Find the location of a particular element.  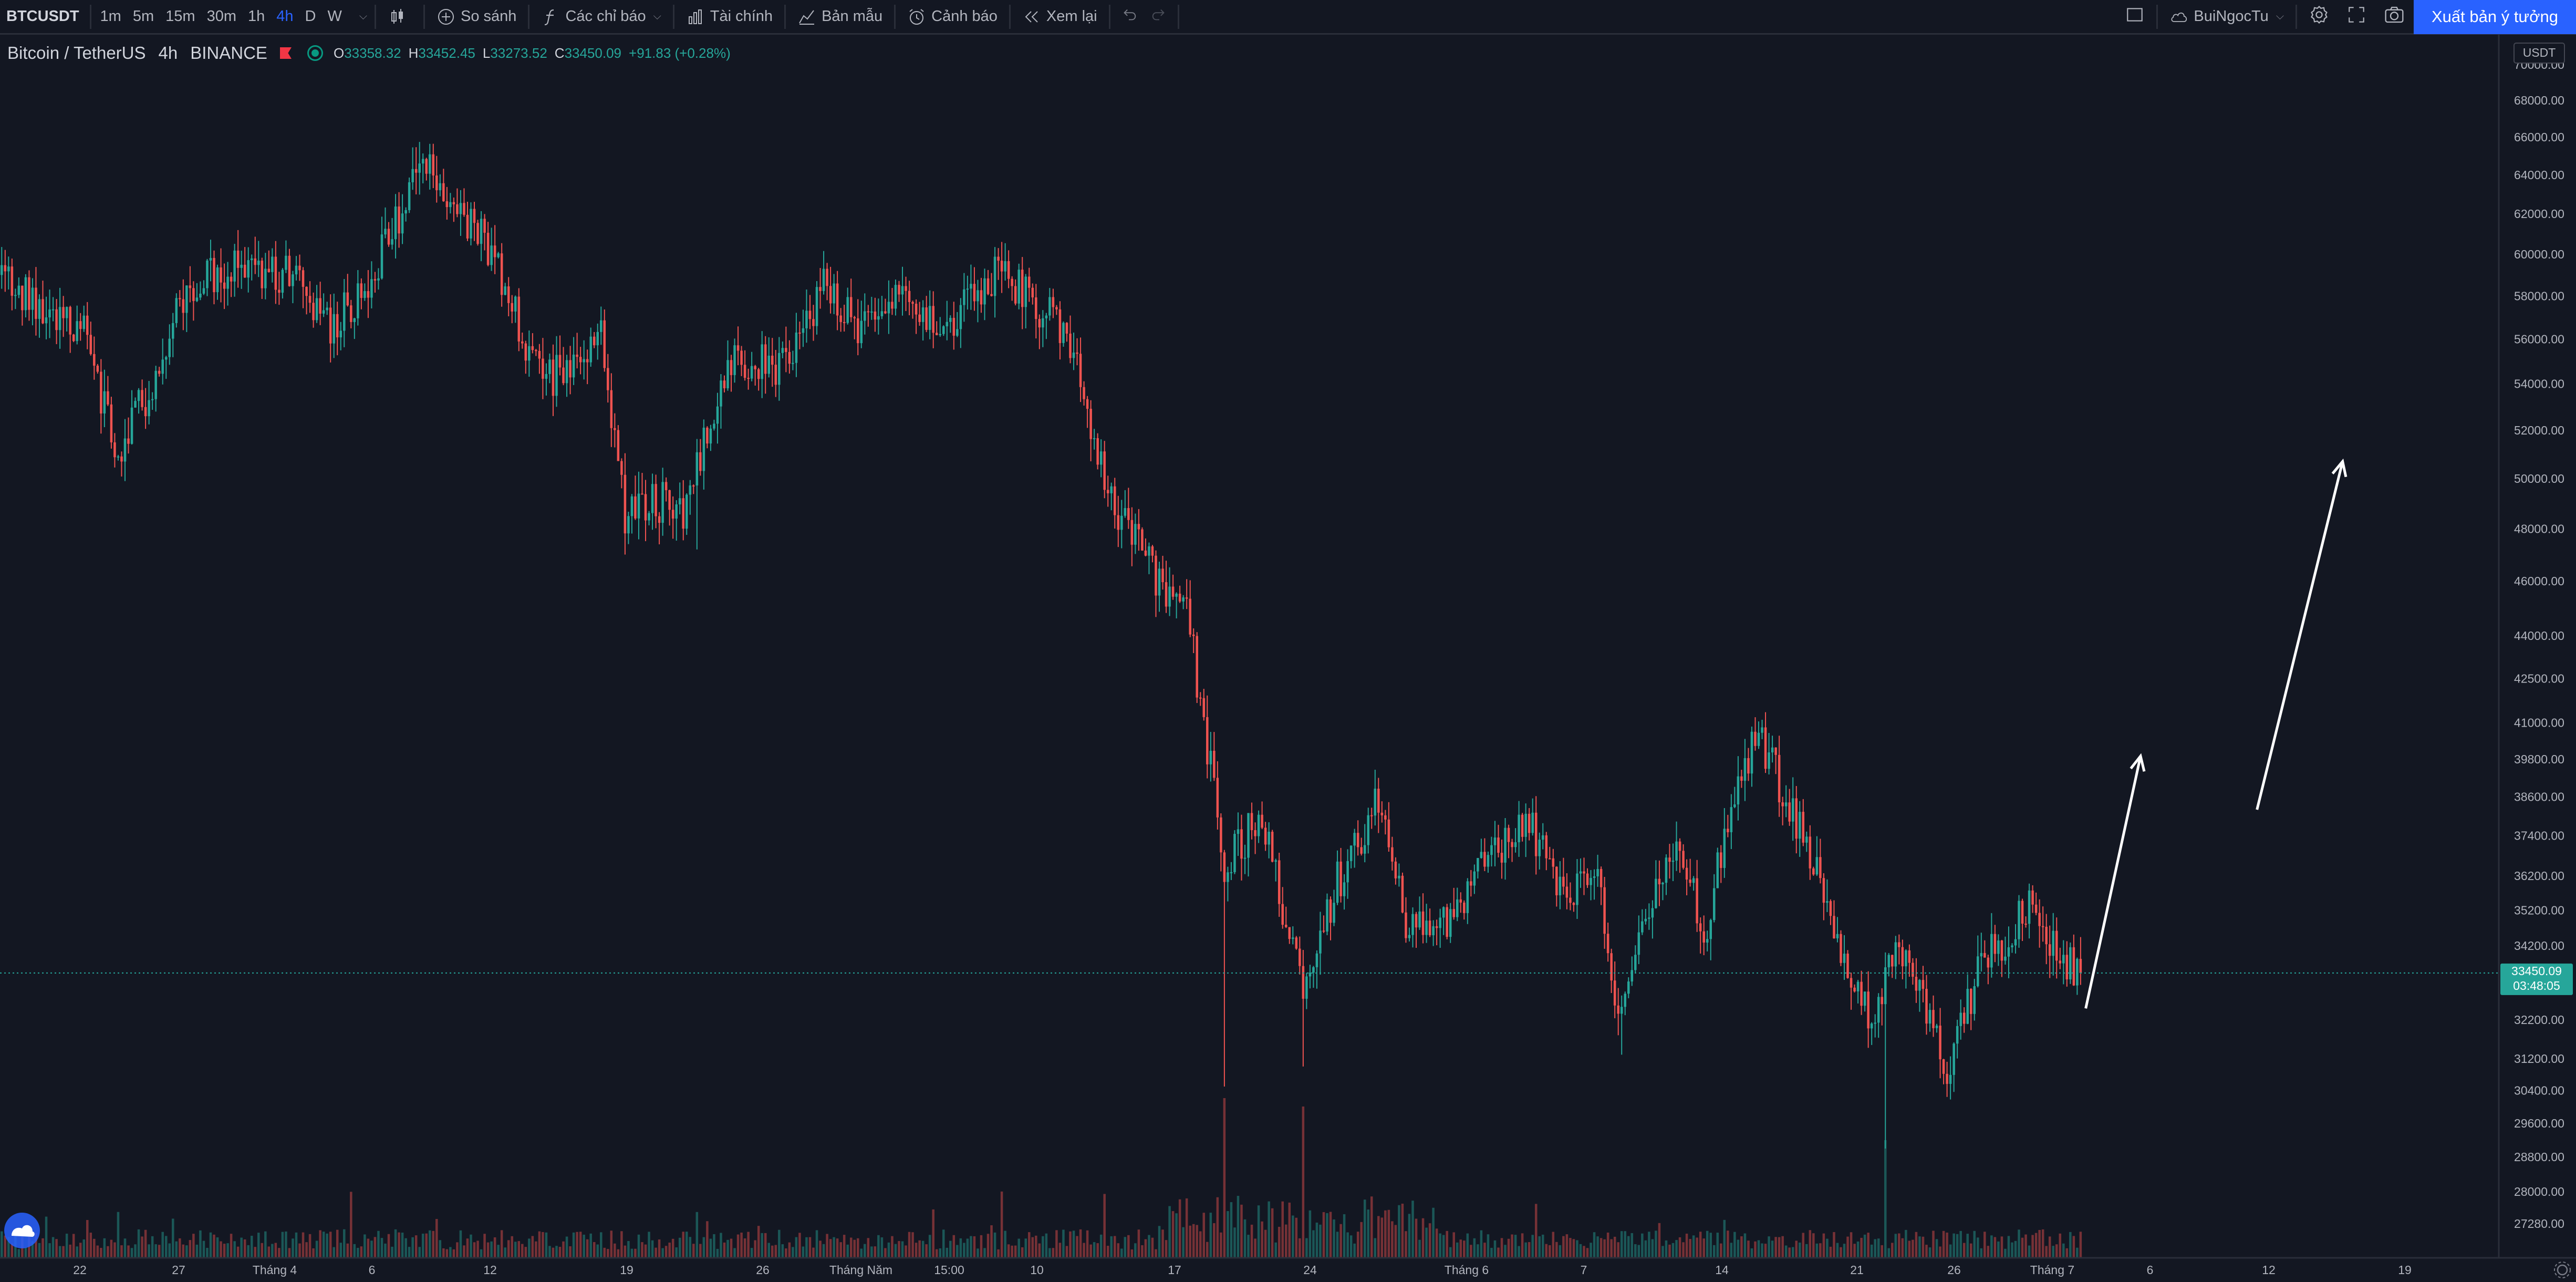

chart-type-button is located at coordinates (399, 17).